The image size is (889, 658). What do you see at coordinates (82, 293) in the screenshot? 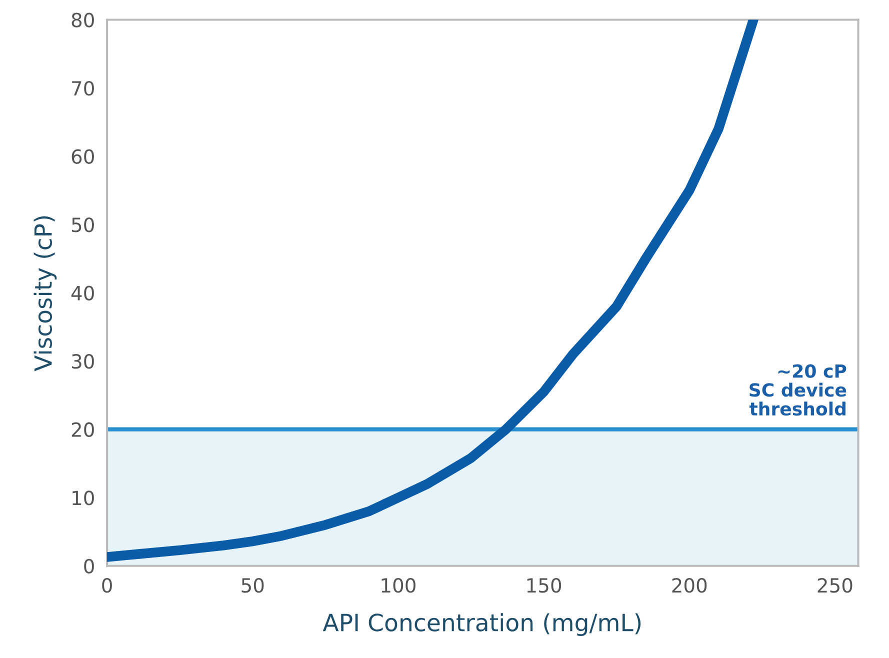
I see `y-tick-label: 40` at bounding box center [82, 293].